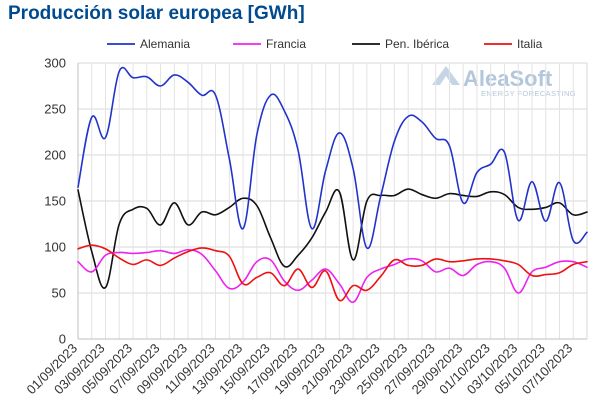 This screenshot has width=600, height=418. I want to click on legend-item-italia: Italia, so click(513, 44).